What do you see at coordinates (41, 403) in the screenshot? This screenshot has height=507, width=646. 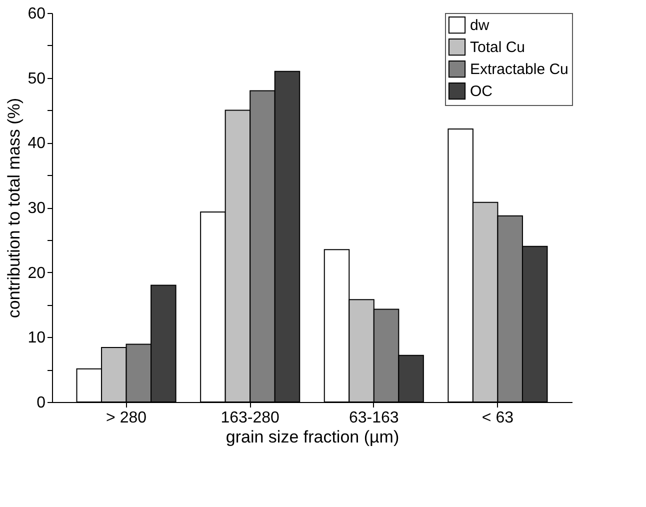 I see `y-tick-label: 0` at bounding box center [41, 403].